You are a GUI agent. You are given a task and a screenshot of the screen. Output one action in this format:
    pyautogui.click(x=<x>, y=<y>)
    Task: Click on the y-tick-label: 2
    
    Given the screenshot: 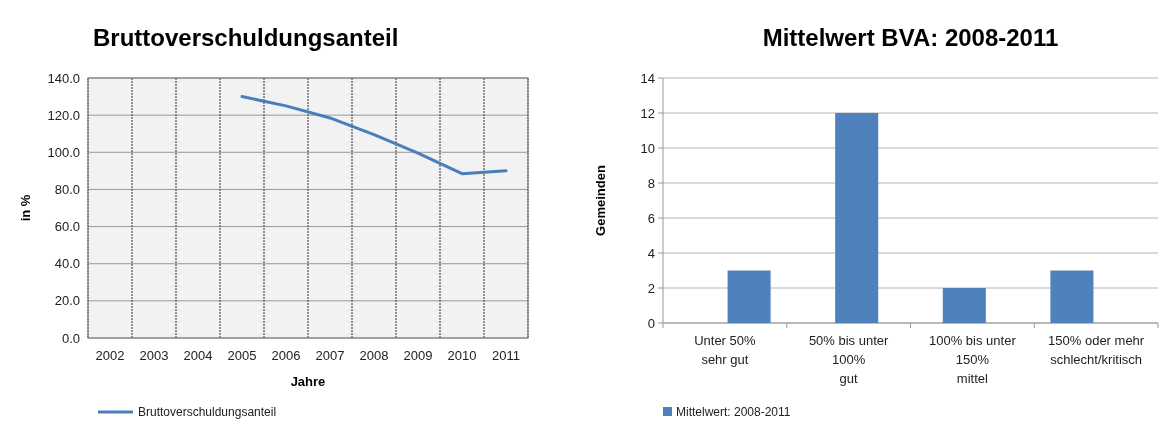 What is the action you would take?
    pyautogui.click(x=651, y=288)
    